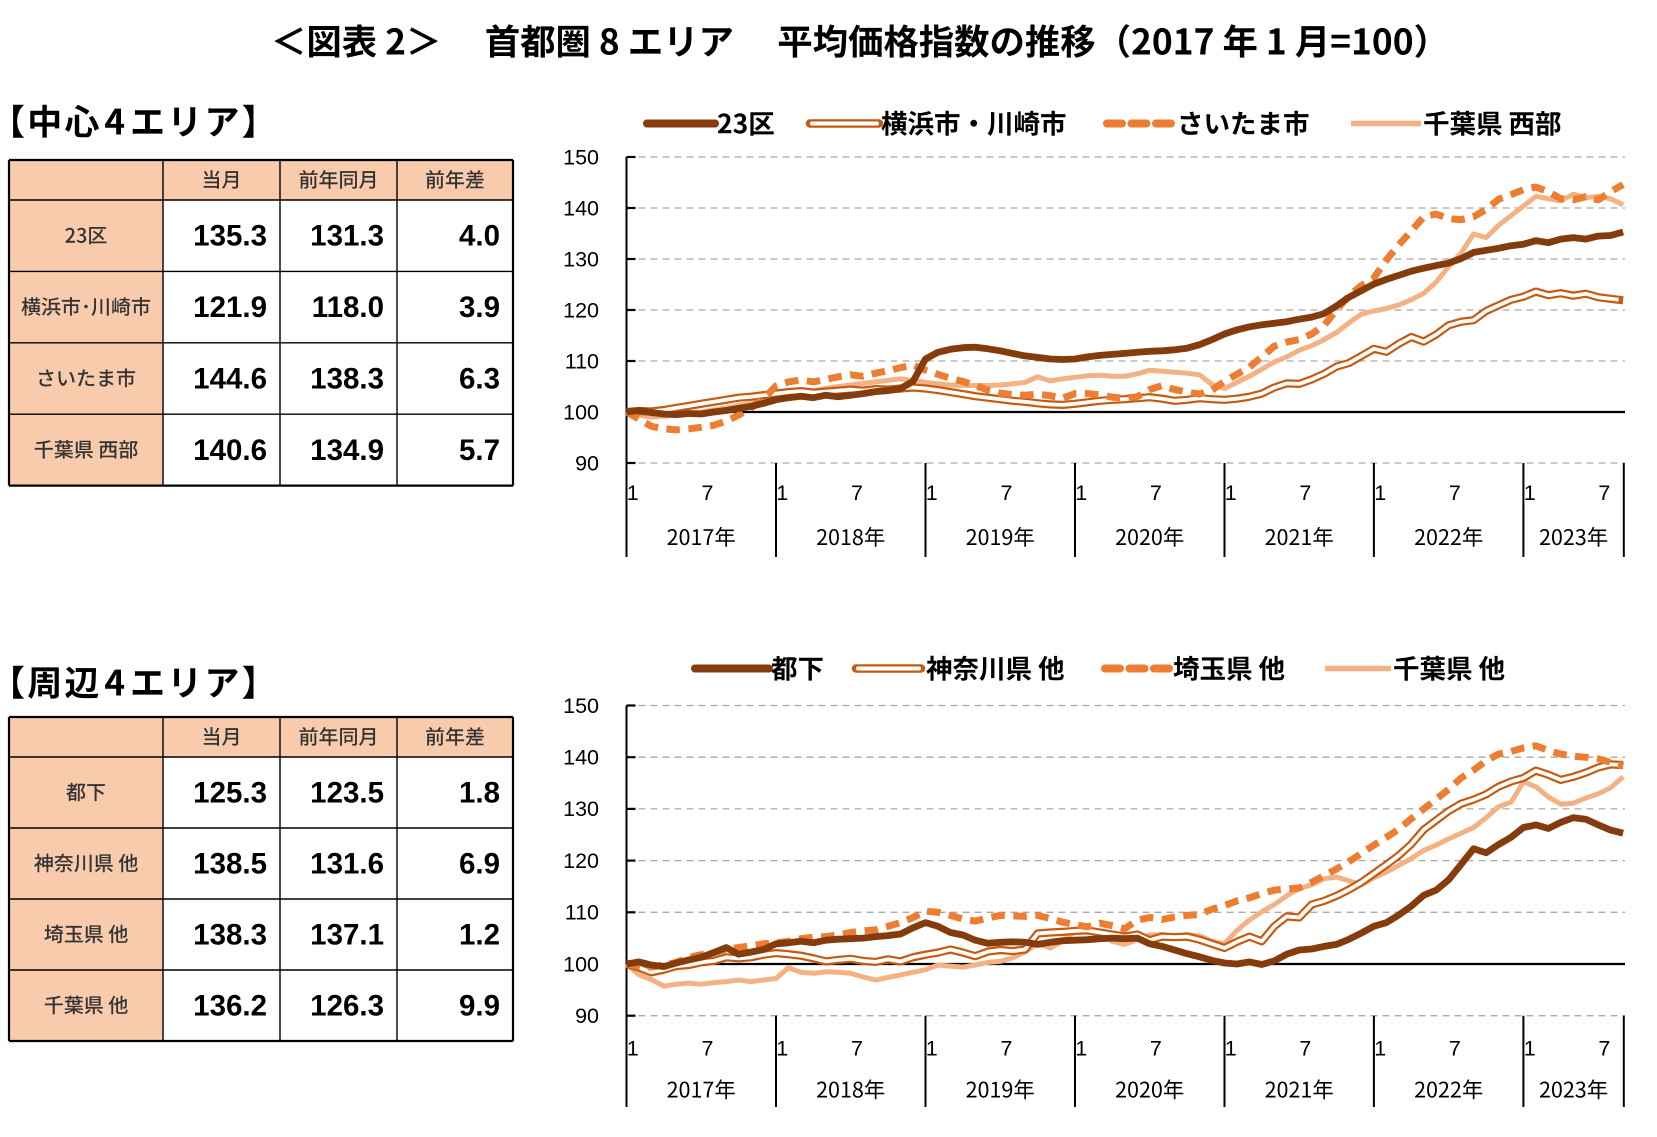  I want to click on svg-text: 140.6, so click(230, 450).